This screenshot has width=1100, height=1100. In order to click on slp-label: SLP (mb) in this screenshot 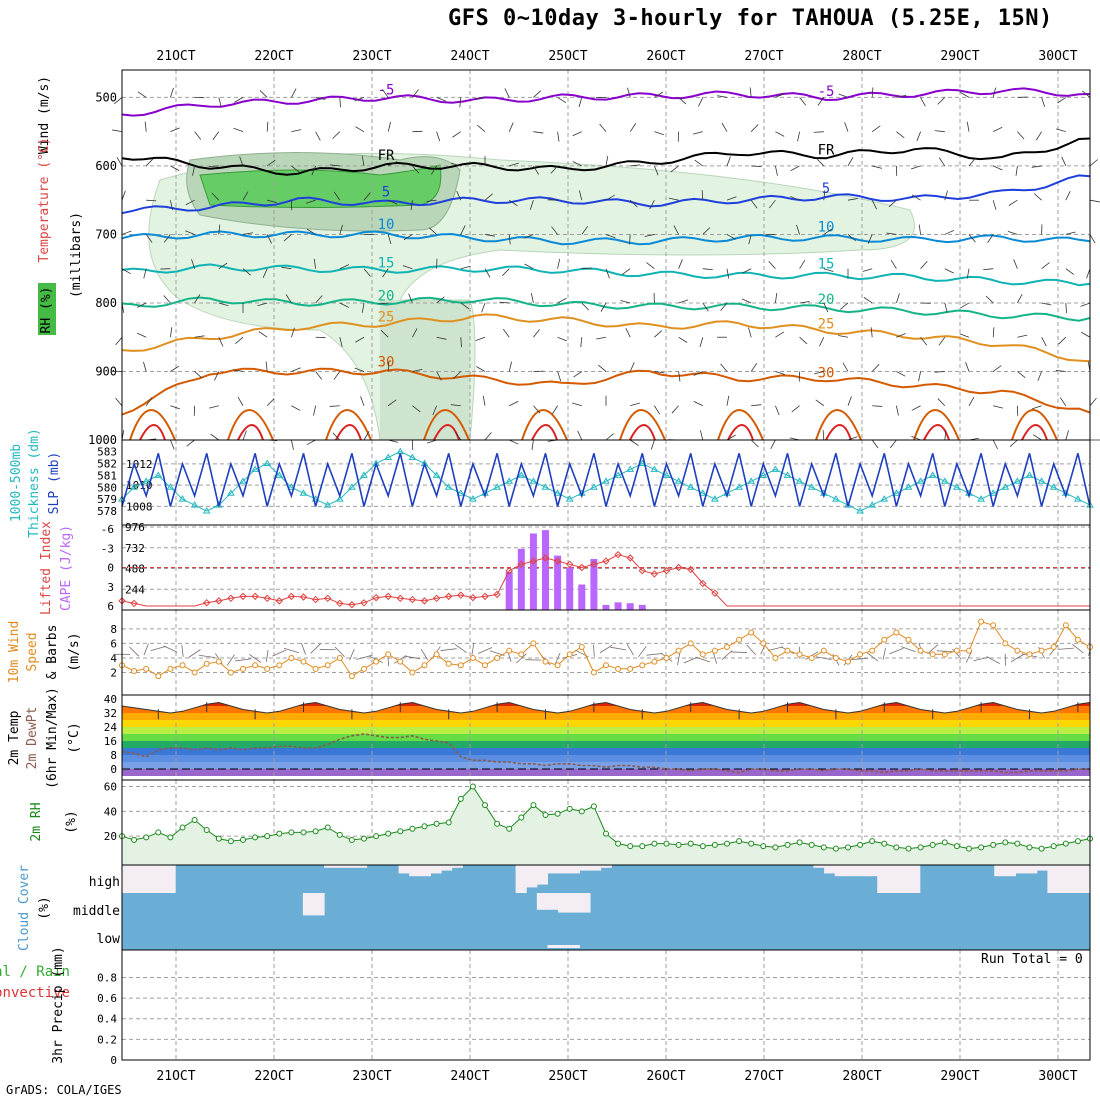, I will do `click(54, 483)`.